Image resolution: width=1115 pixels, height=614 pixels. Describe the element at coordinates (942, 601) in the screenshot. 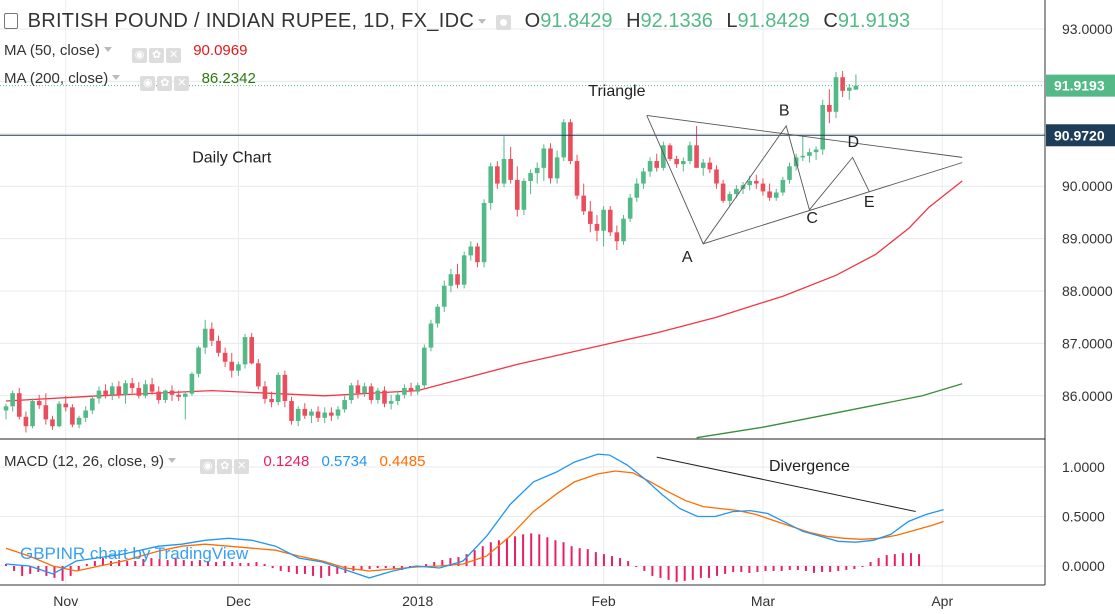

I see `time-tick-label: Apr` at that location.